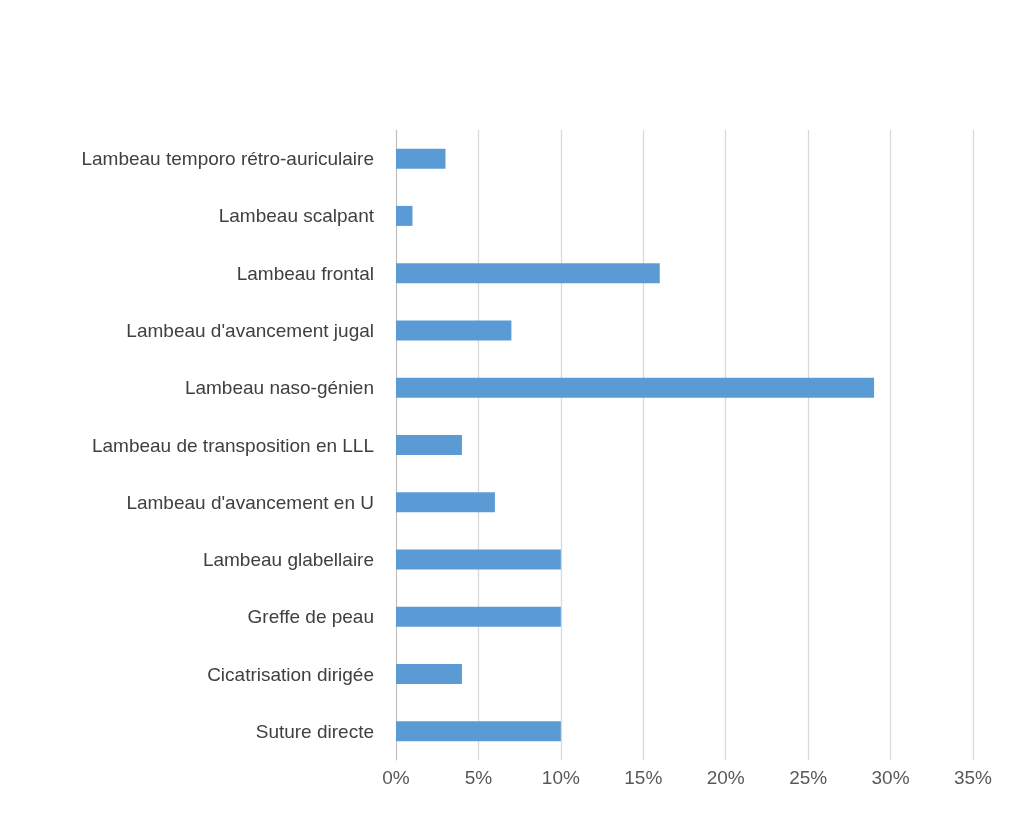 This screenshot has width=1010, height=817. What do you see at coordinates (890, 777) in the screenshot?
I see `x-tick-label: 30%` at bounding box center [890, 777].